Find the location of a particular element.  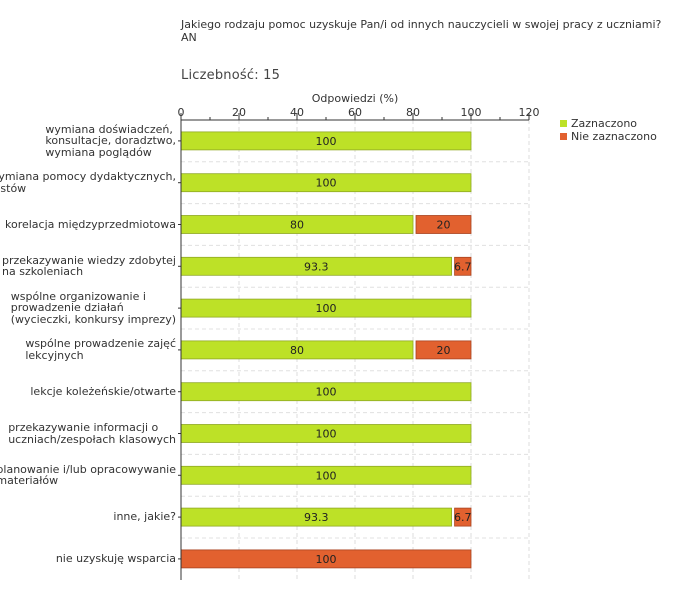

legend-swatch-selected is located at coordinates (563, 123).